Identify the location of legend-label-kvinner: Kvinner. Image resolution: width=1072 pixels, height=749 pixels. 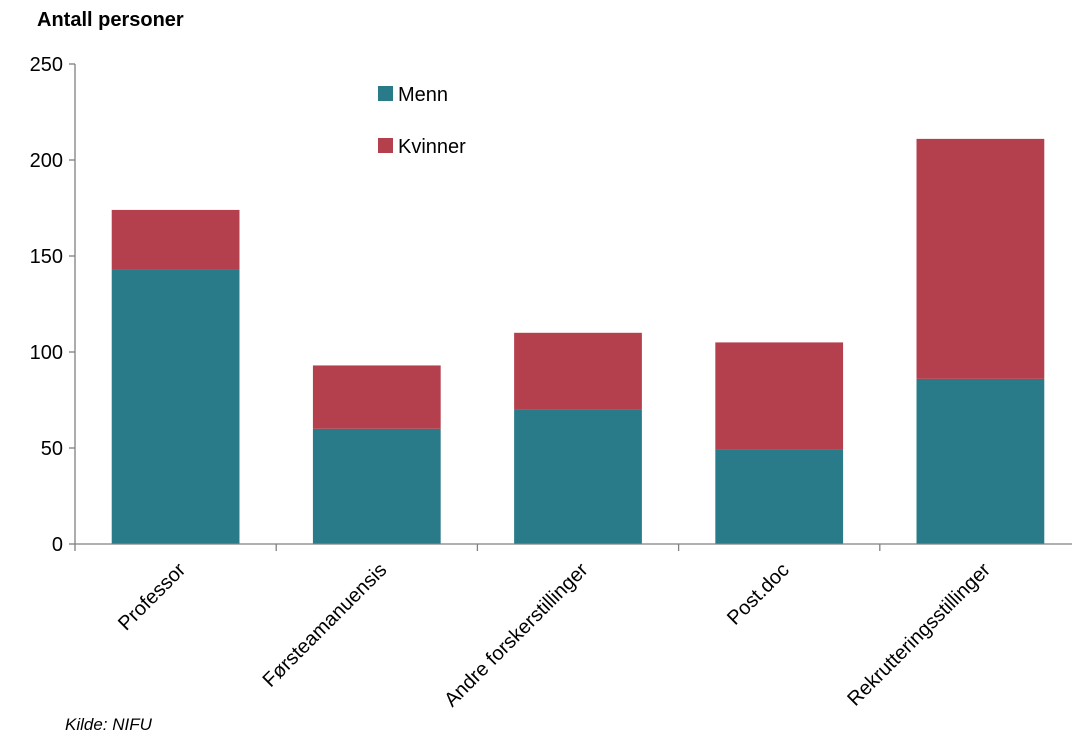
(432, 147).